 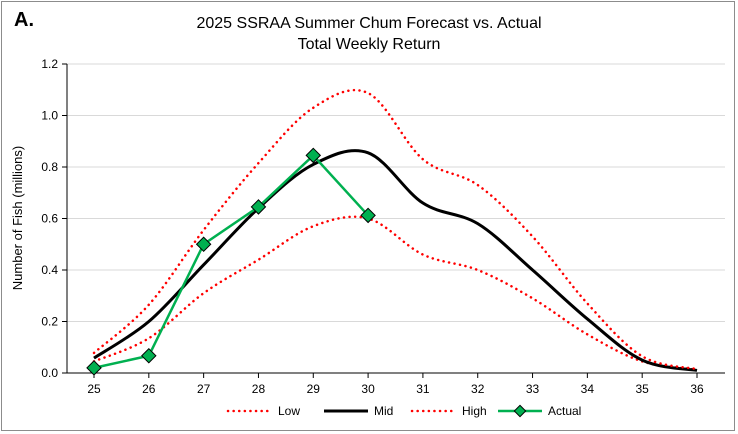 I want to click on legend-label-actual: Actual, so click(x=564, y=411).